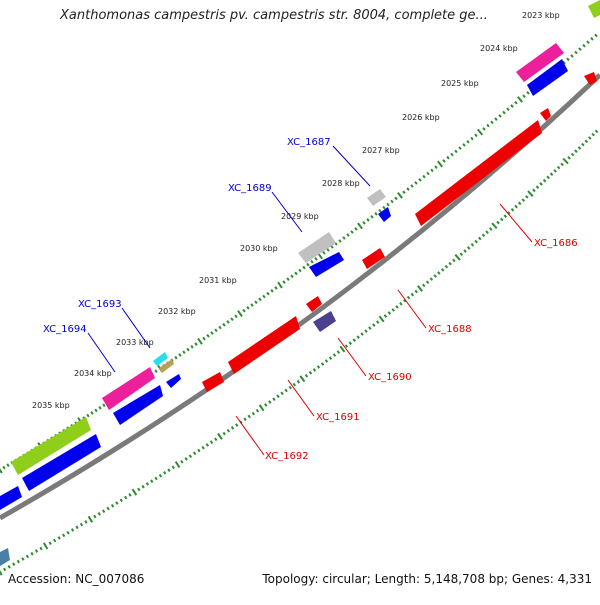  Describe the element at coordinates (338, 417) in the screenshot. I see `gene-label: XC_1691` at that location.